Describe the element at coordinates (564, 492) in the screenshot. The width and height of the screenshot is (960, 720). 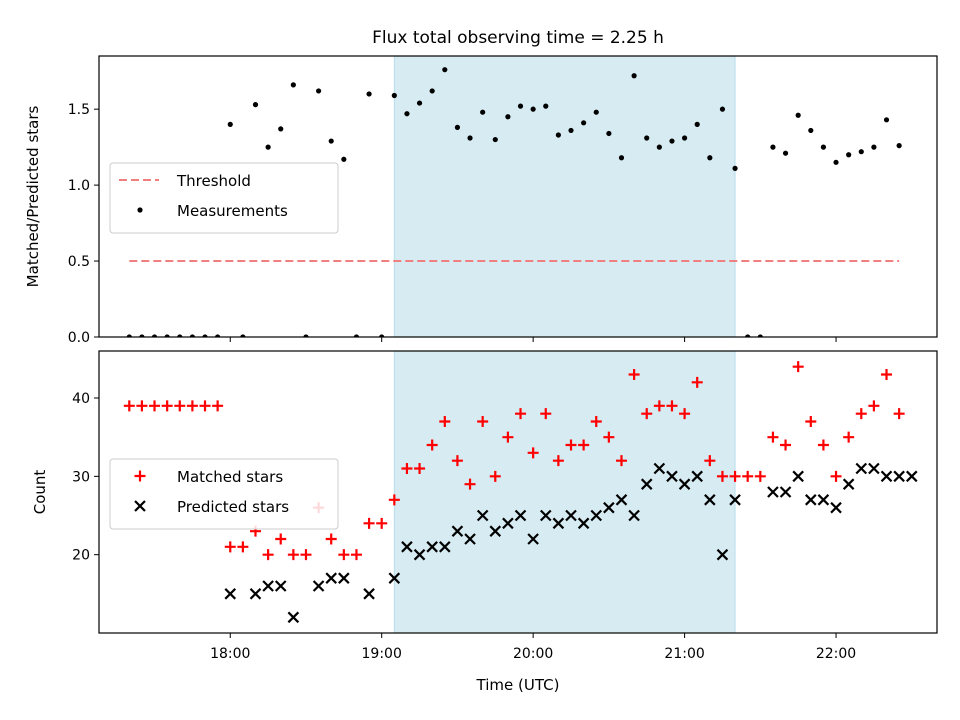
I see `observing-window-shade` at that location.